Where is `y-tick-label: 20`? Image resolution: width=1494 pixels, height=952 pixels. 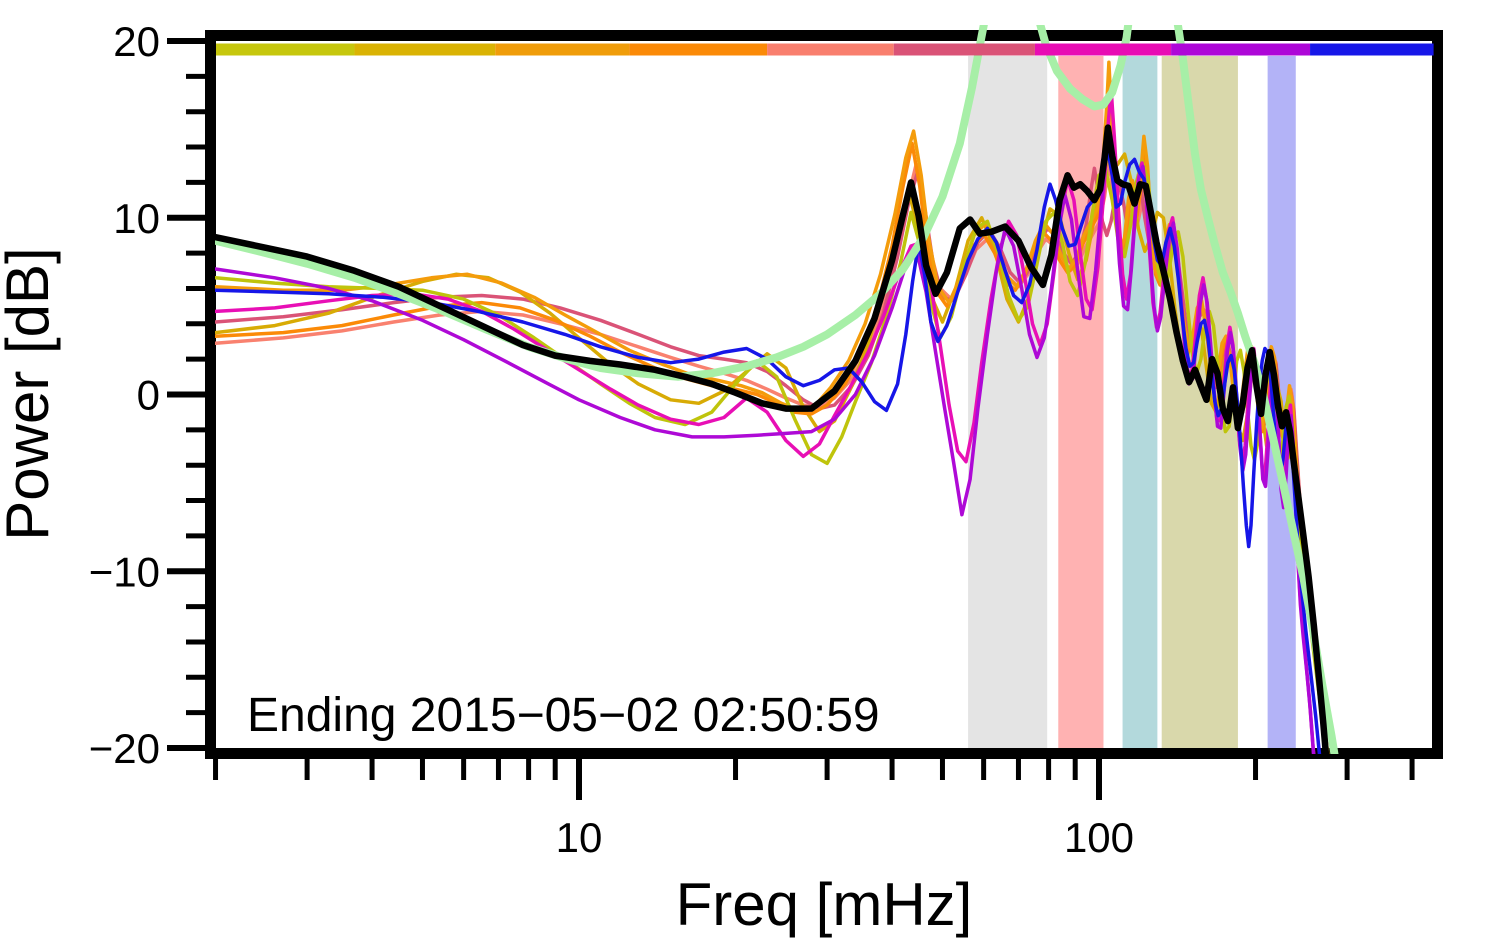
y-tick-label: 20 is located at coordinates (136, 41).